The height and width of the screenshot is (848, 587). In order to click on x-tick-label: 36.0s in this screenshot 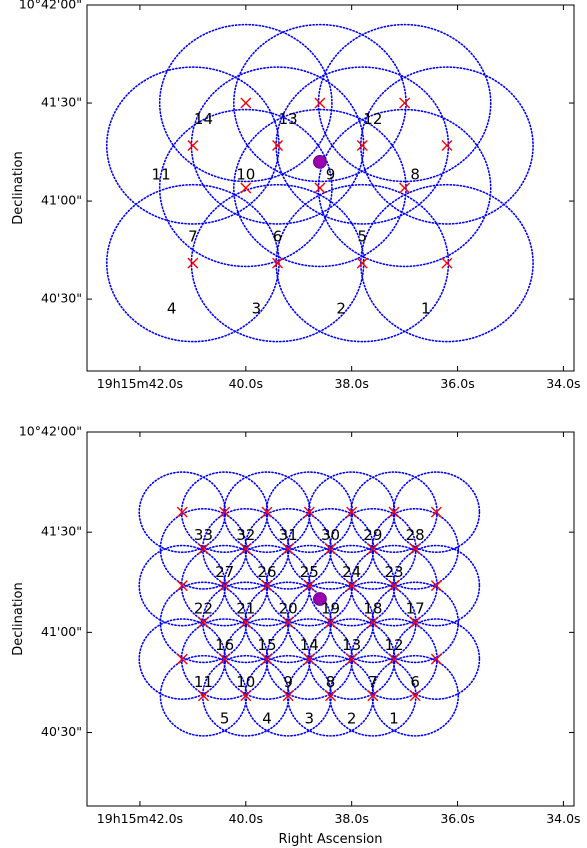, I will do `click(457, 383)`.